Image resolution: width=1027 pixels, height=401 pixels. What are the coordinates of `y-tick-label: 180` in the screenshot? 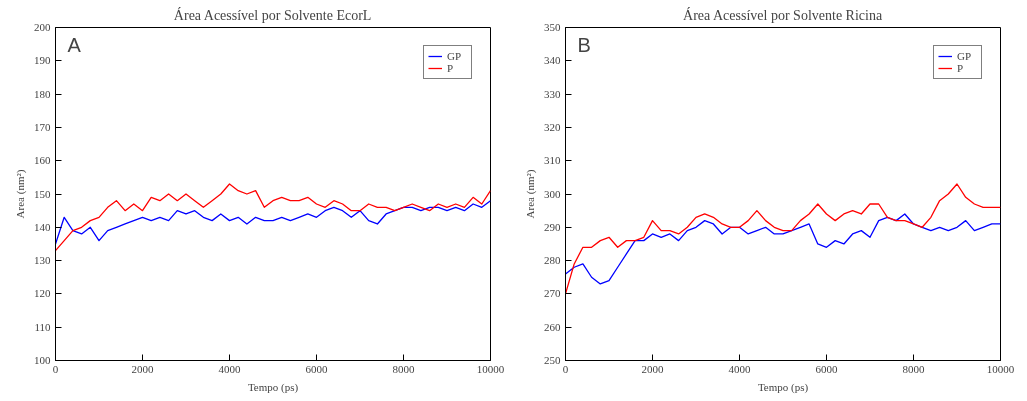 It's located at (42, 93).